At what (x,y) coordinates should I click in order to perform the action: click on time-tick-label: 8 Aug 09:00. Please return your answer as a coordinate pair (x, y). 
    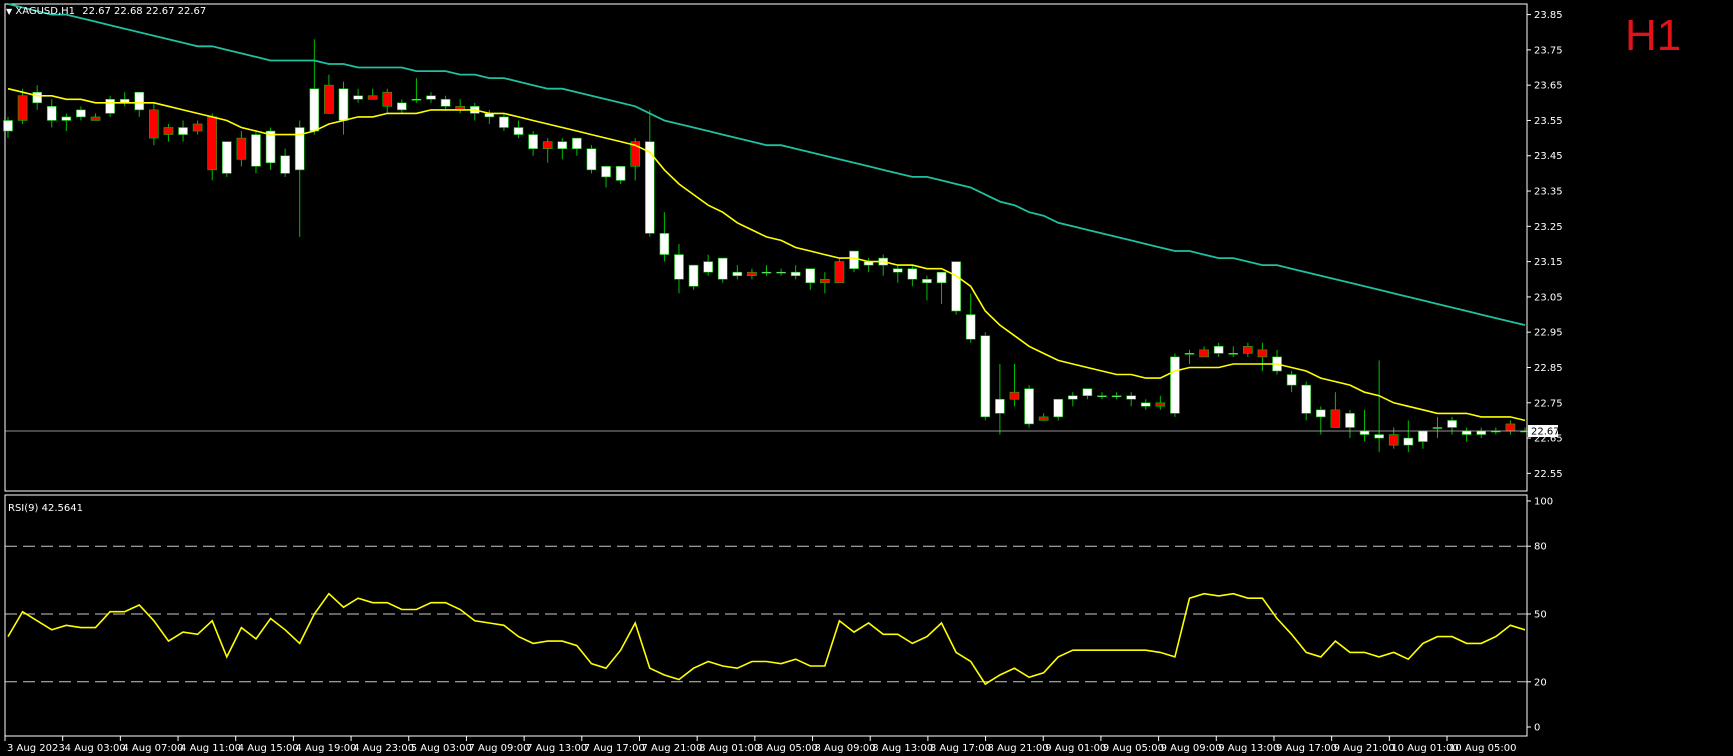
    Looking at the image, I should click on (845, 748).